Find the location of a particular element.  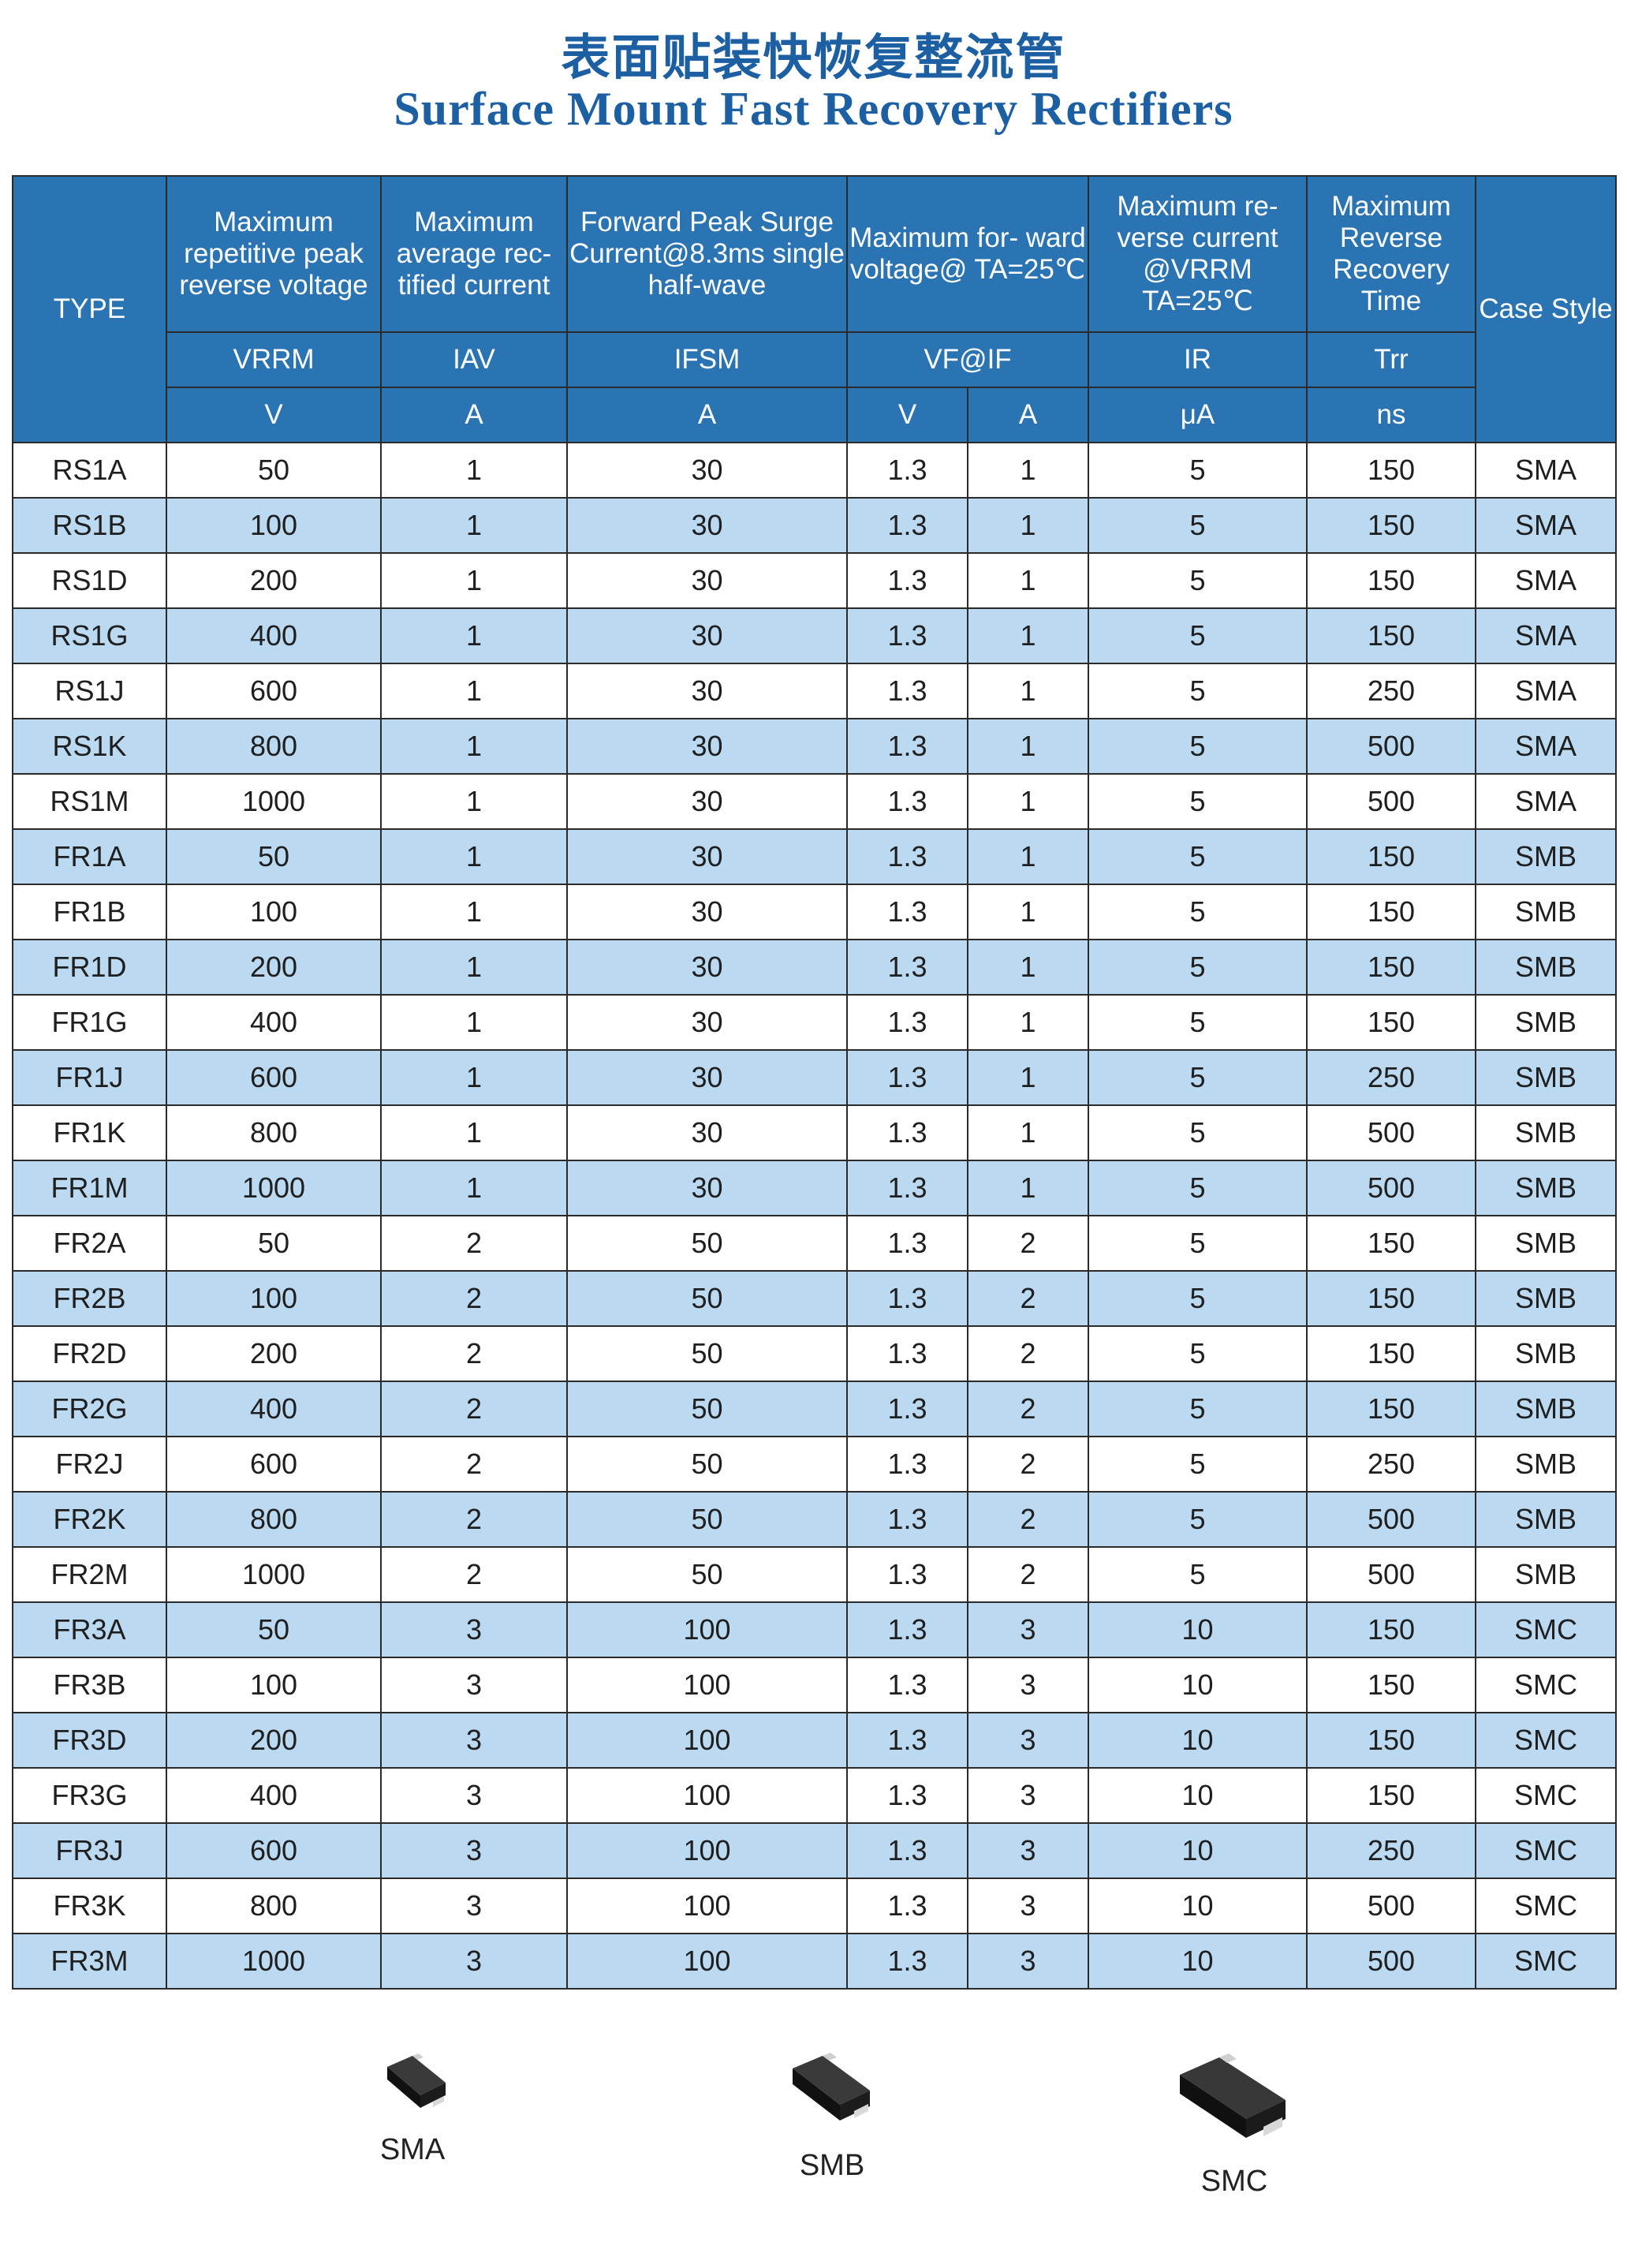

package-label-smc: SMC is located at coordinates (1234, 2181).